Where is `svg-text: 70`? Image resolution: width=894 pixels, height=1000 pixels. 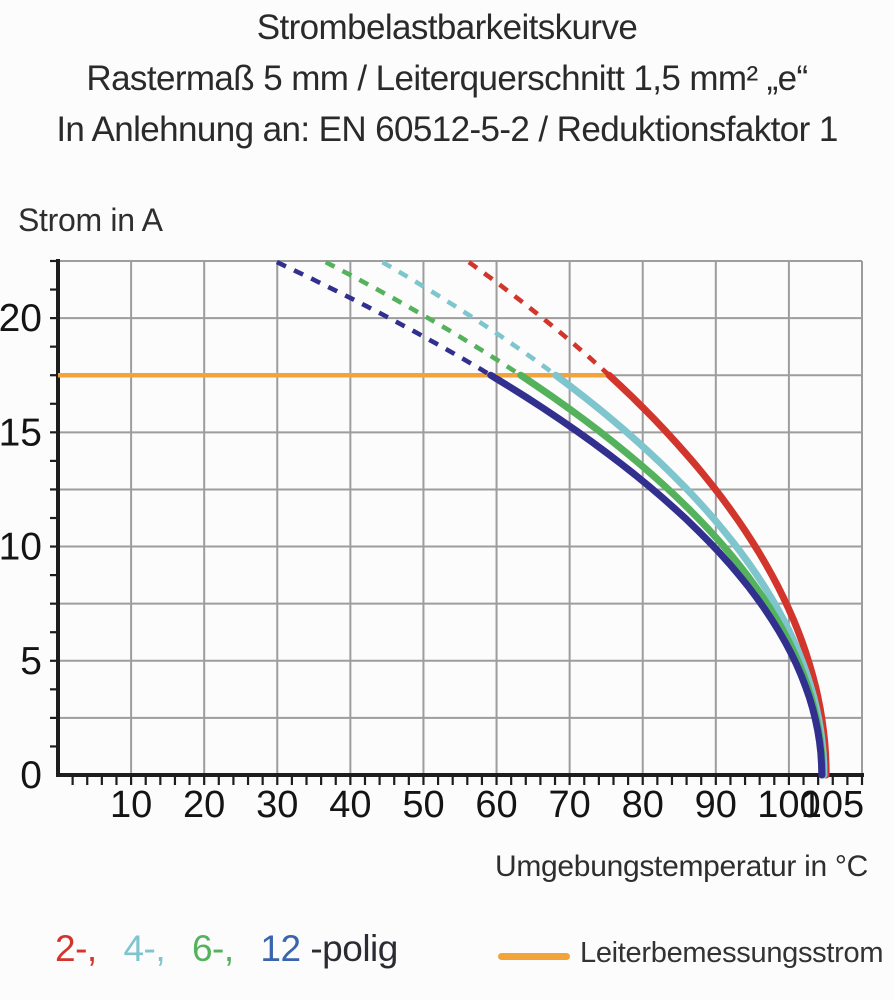
svg-text: 70 is located at coordinates (569, 805).